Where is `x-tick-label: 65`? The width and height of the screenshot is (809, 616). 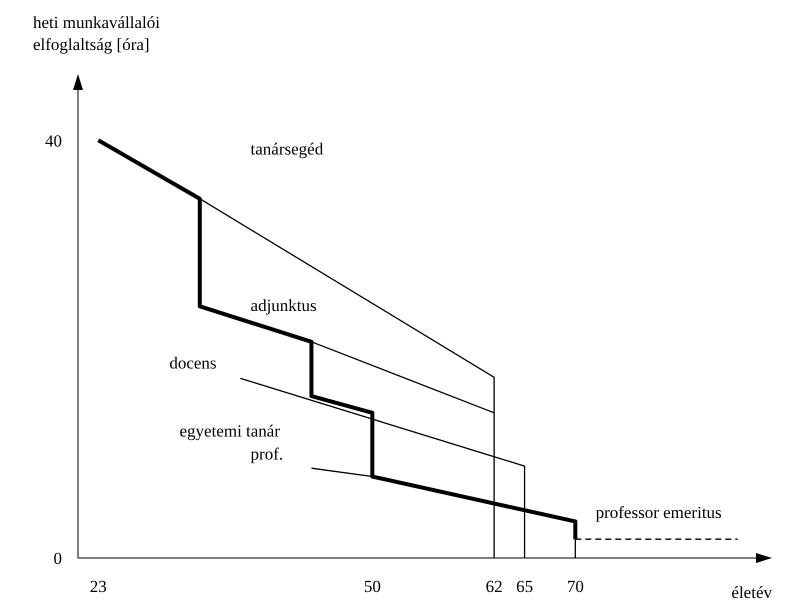 x-tick-label: 65 is located at coordinates (525, 586).